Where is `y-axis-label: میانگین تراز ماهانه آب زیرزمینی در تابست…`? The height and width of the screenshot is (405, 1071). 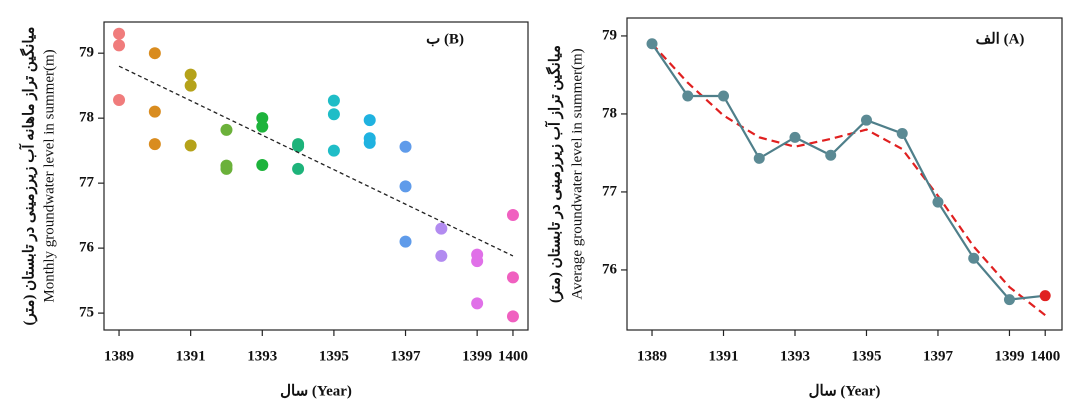 y-axis-label: میانگین تراز ماهانه آب زیرزمینی در تابست… is located at coordinates (27, 176).